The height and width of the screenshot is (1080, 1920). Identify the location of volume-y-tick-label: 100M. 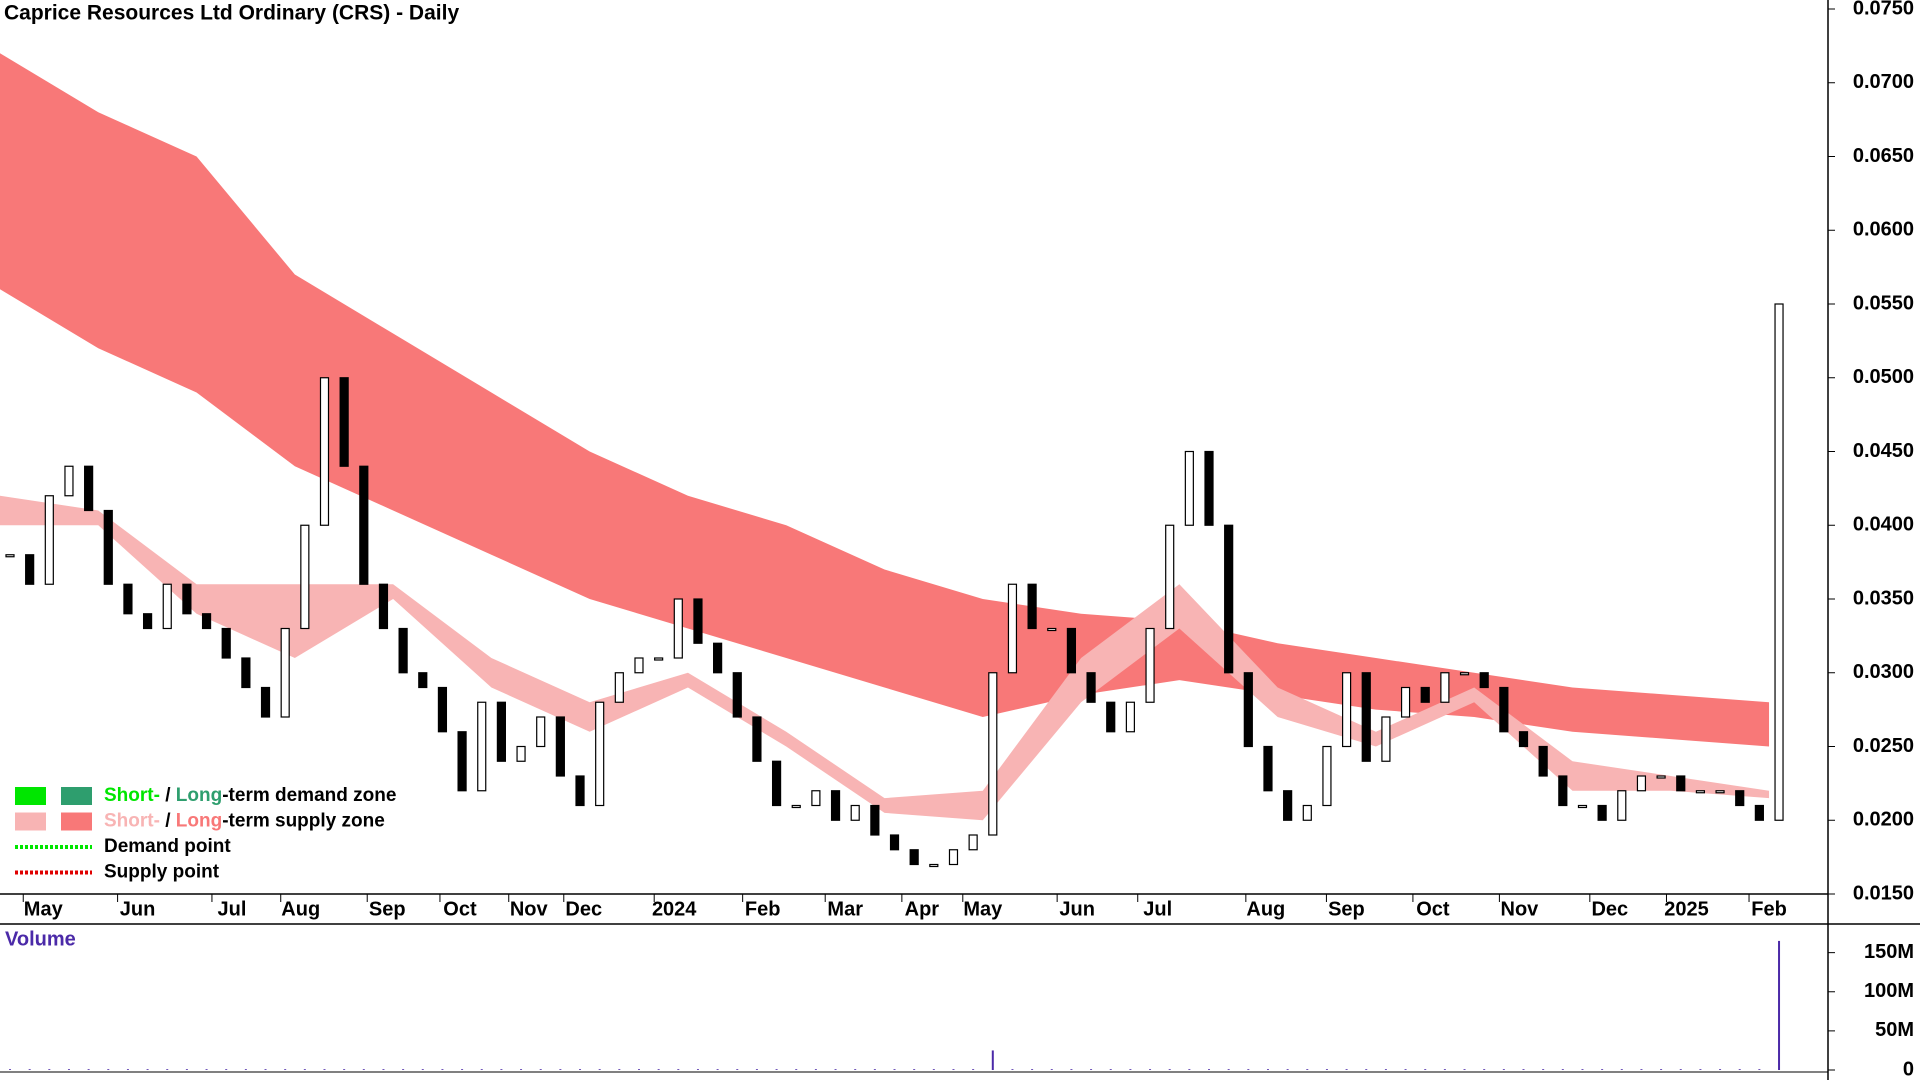
(1889, 991).